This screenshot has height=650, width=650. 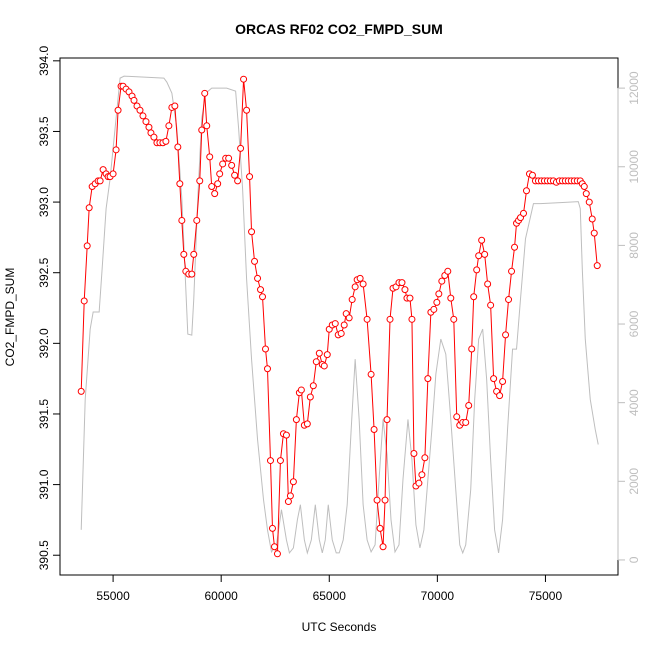 I want to click on y2-tick-label: 6000, so click(x=634, y=323).